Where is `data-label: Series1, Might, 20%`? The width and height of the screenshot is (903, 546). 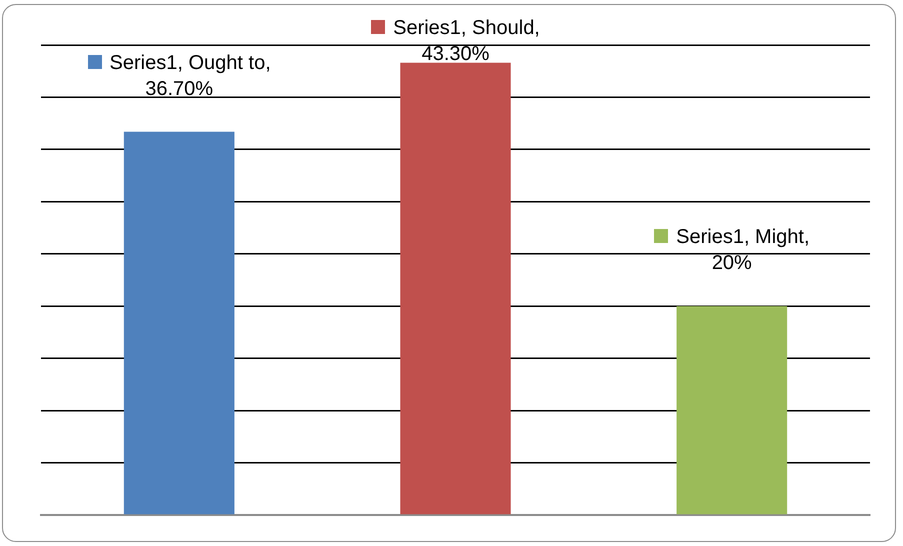
data-label: Series1, Might, 20% is located at coordinates (743, 250).